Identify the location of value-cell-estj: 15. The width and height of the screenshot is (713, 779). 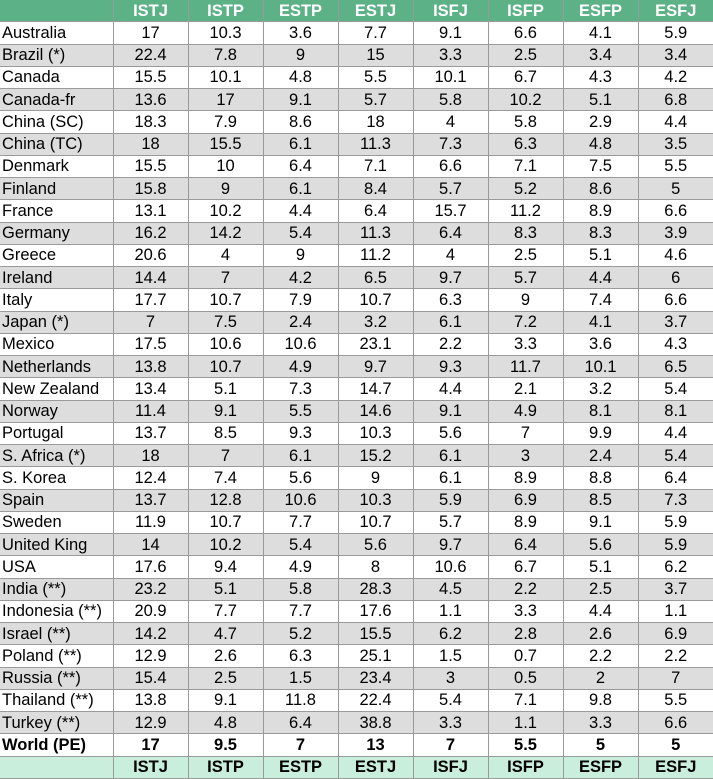
(376, 55).